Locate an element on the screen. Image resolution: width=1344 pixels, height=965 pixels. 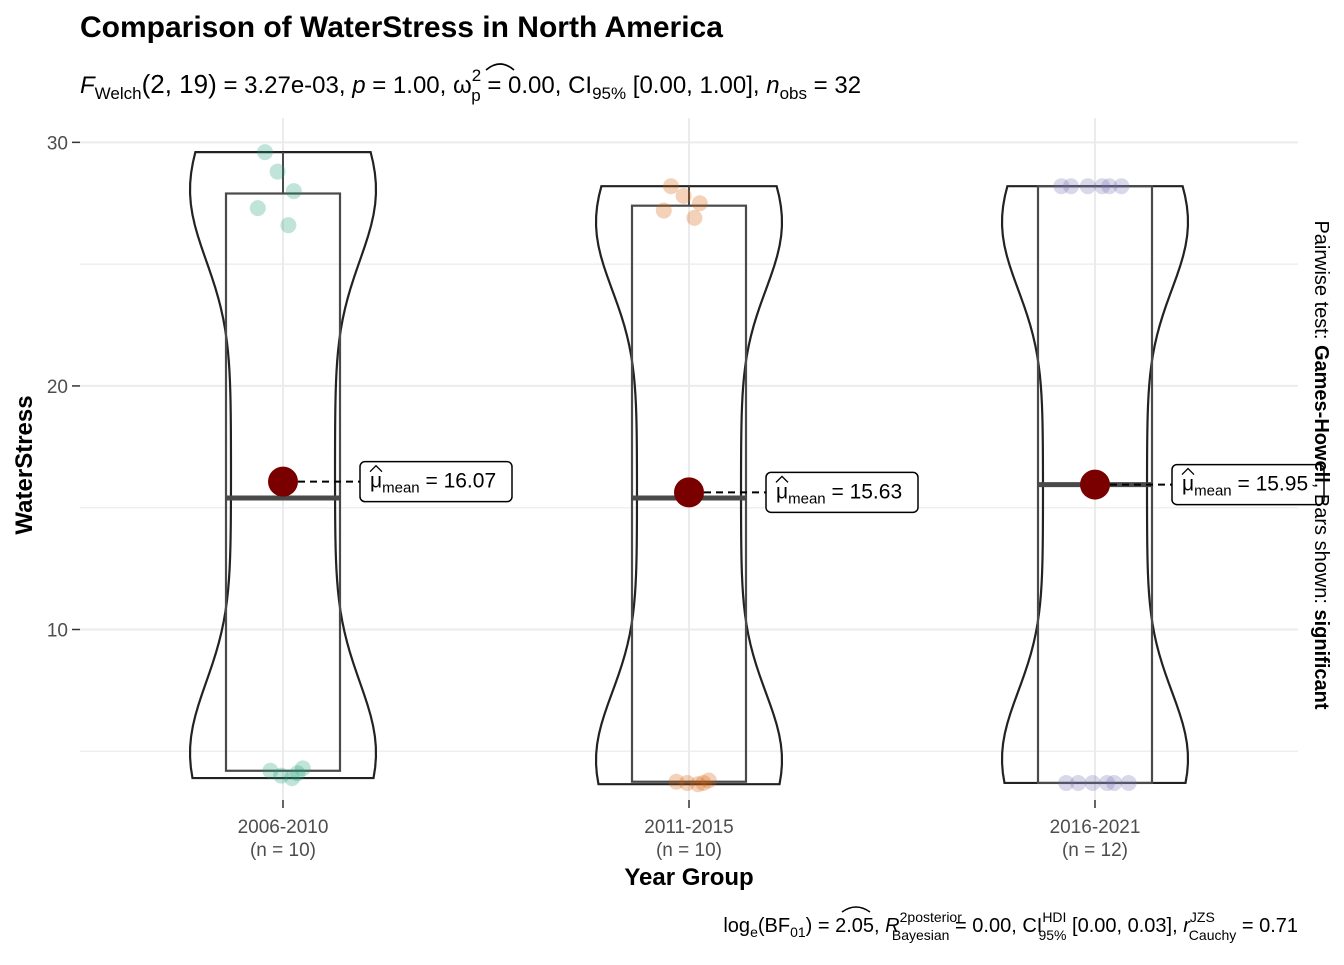
mean-label-hat is located at coordinates (782, 479).